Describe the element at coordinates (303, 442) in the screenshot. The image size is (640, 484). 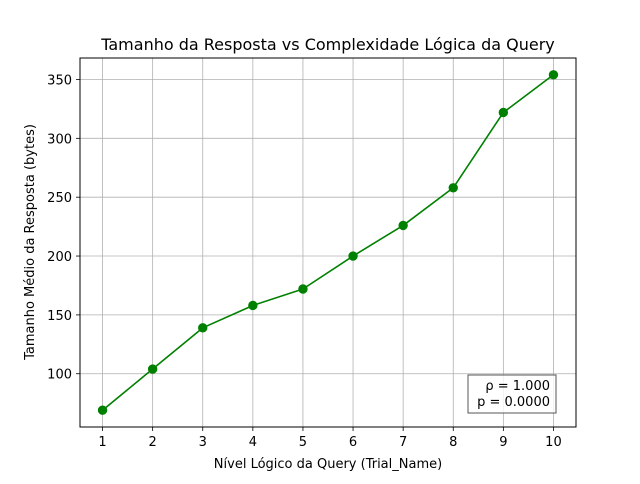
I see `x-tick-label: 5` at that location.